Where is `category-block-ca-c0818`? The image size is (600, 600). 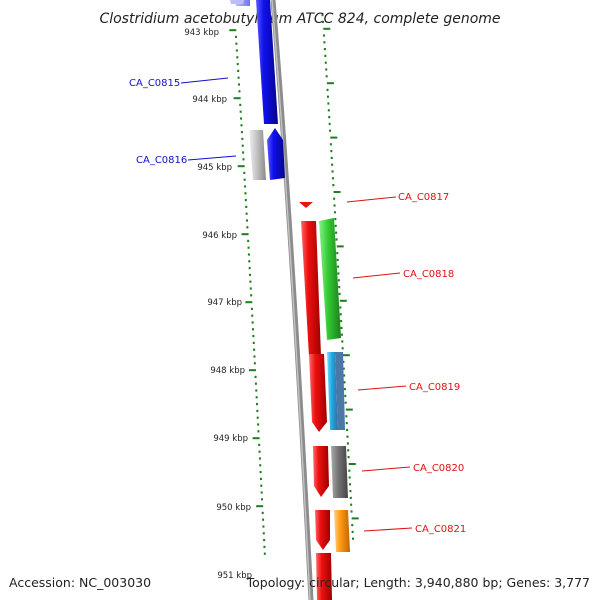
category-block-ca-c0818 is located at coordinates (330, 279).